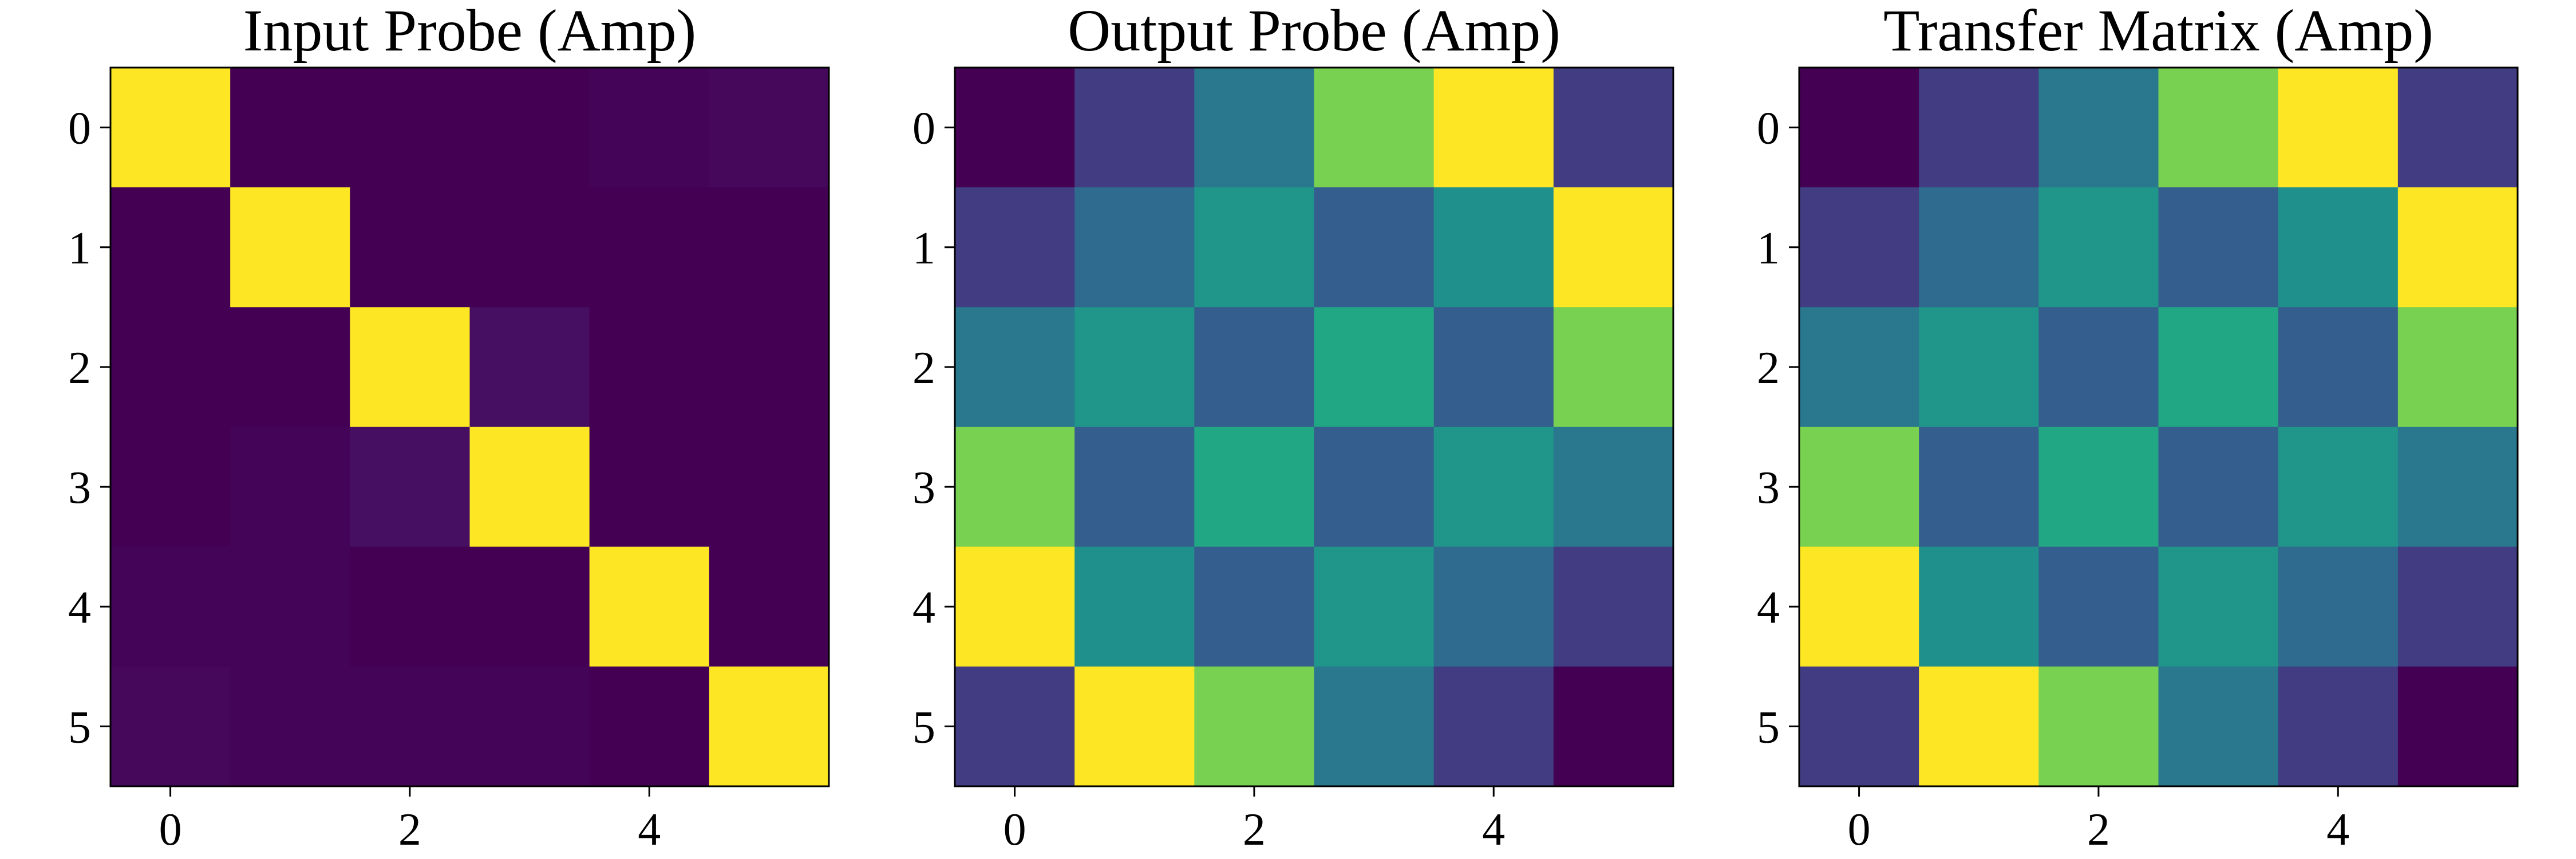 This screenshot has height=859, width=2576. Describe the element at coordinates (1314, 32) in the screenshot. I see `chart-title: Output Probe (Amp)` at that location.